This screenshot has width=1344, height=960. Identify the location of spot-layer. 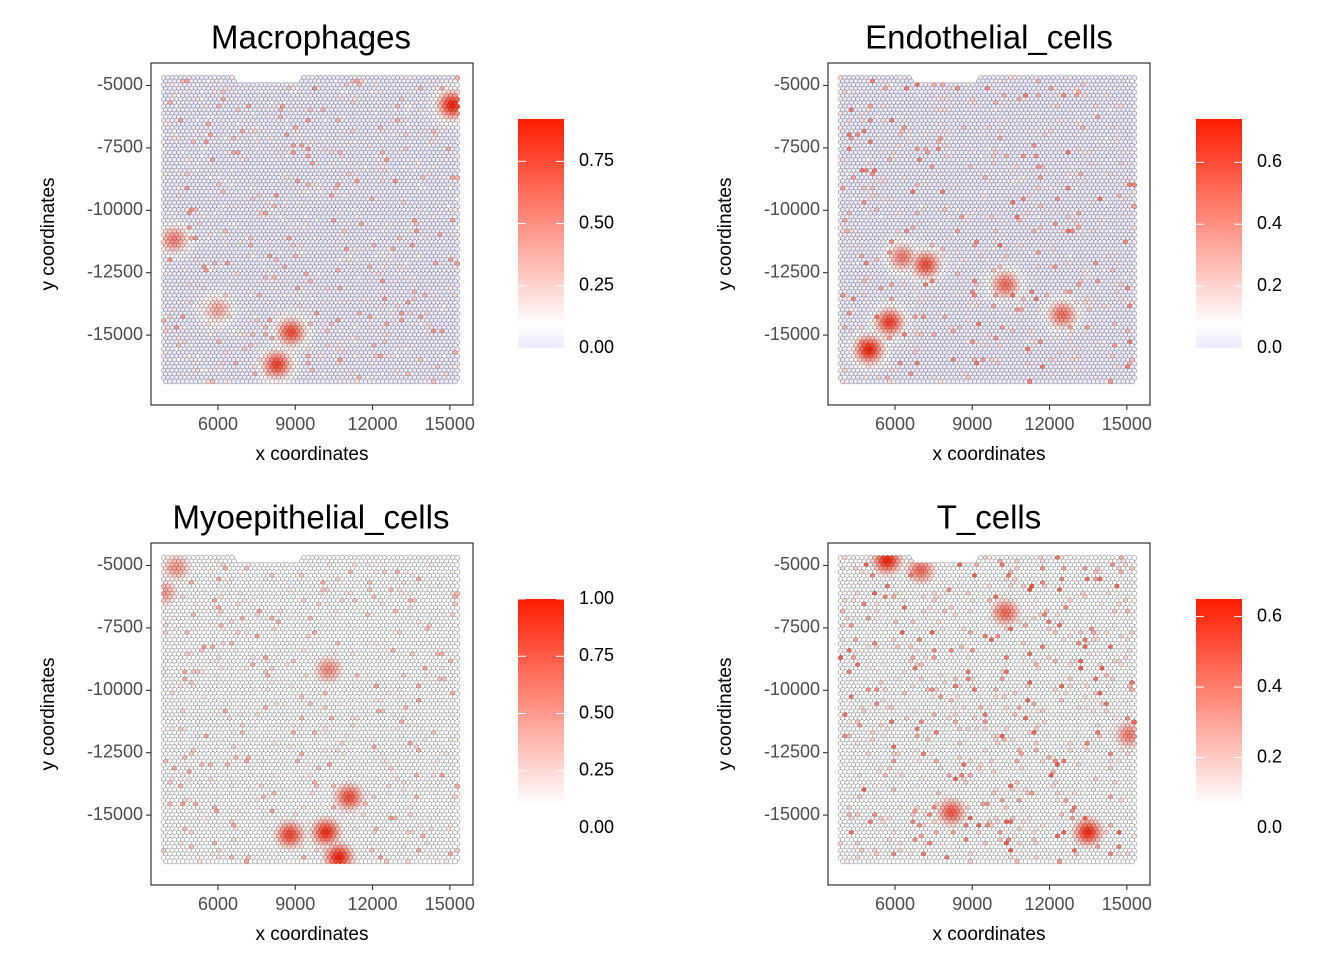
(310, 230).